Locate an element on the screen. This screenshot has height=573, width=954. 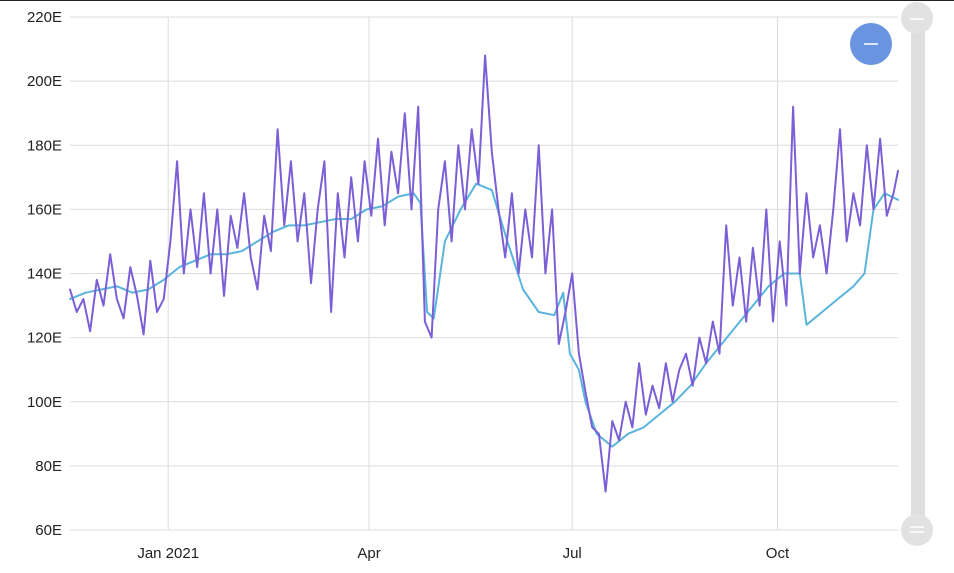
top-border is located at coordinates (477, 0).